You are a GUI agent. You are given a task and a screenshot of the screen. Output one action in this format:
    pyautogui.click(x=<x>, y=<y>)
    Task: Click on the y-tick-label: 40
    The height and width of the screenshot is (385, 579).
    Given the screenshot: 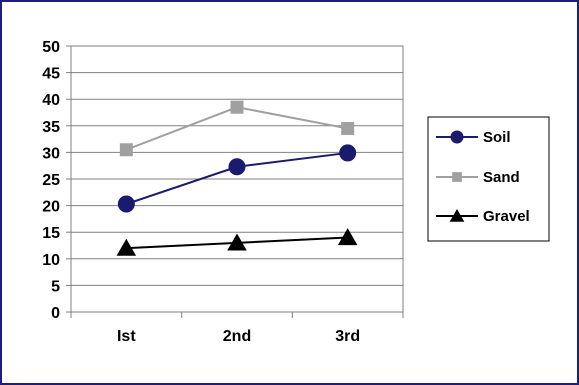 What is the action you would take?
    pyautogui.click(x=51, y=100)
    